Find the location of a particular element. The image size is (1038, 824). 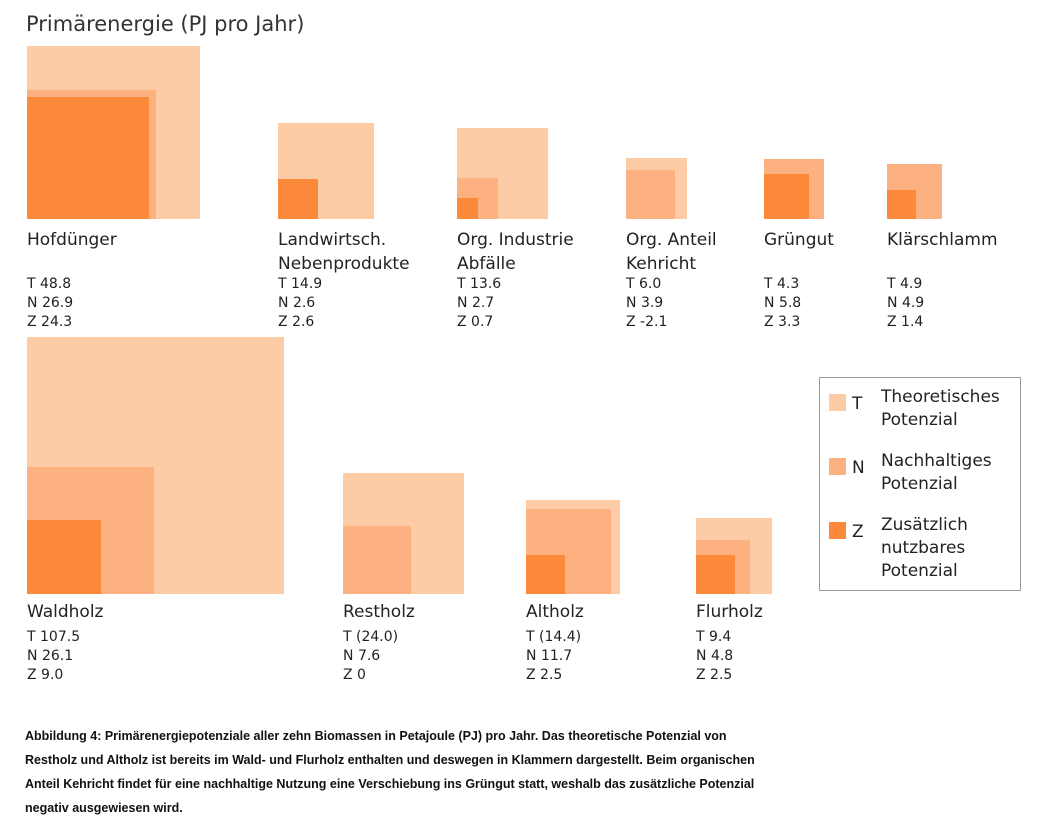

value-row: N 4.8 is located at coordinates (714, 656).